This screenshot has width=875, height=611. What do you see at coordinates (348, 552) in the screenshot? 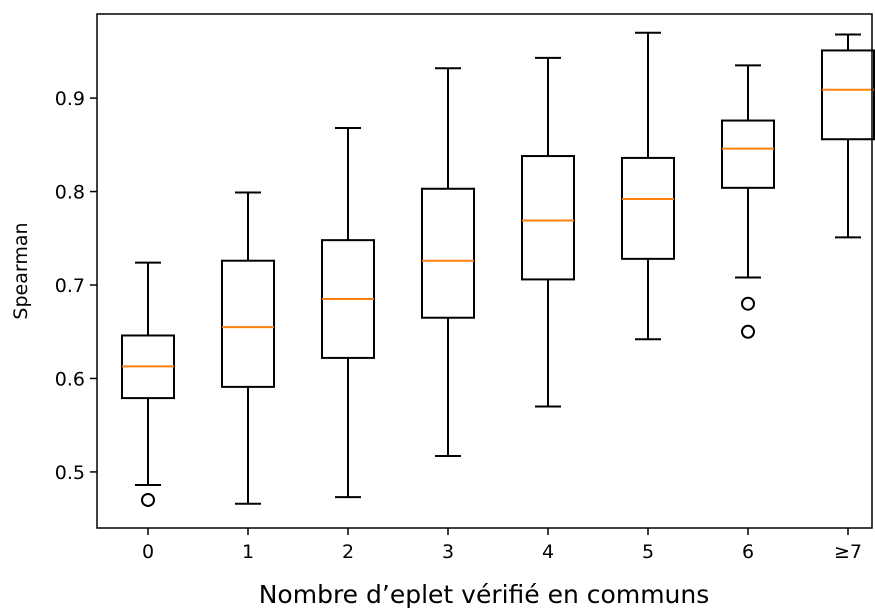
I see `x-tick-label: 2` at bounding box center [348, 552].